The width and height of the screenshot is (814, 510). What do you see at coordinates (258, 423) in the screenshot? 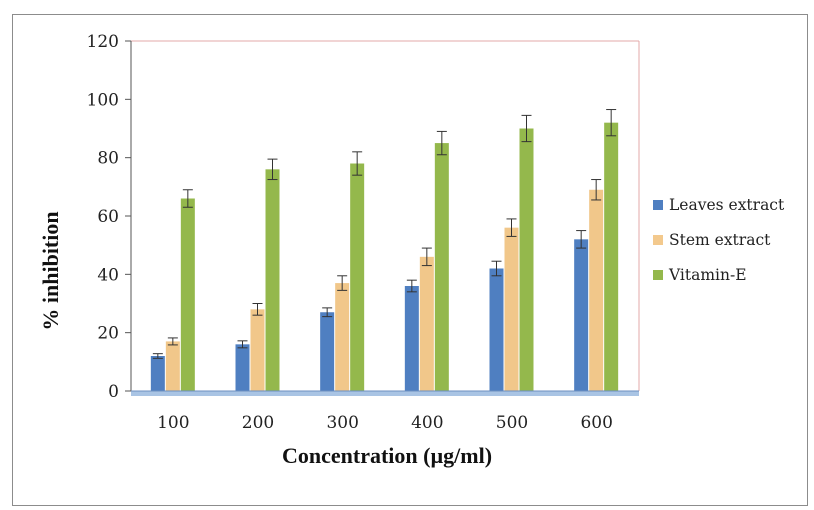
I see `x-tick-label: 200` at bounding box center [258, 423].